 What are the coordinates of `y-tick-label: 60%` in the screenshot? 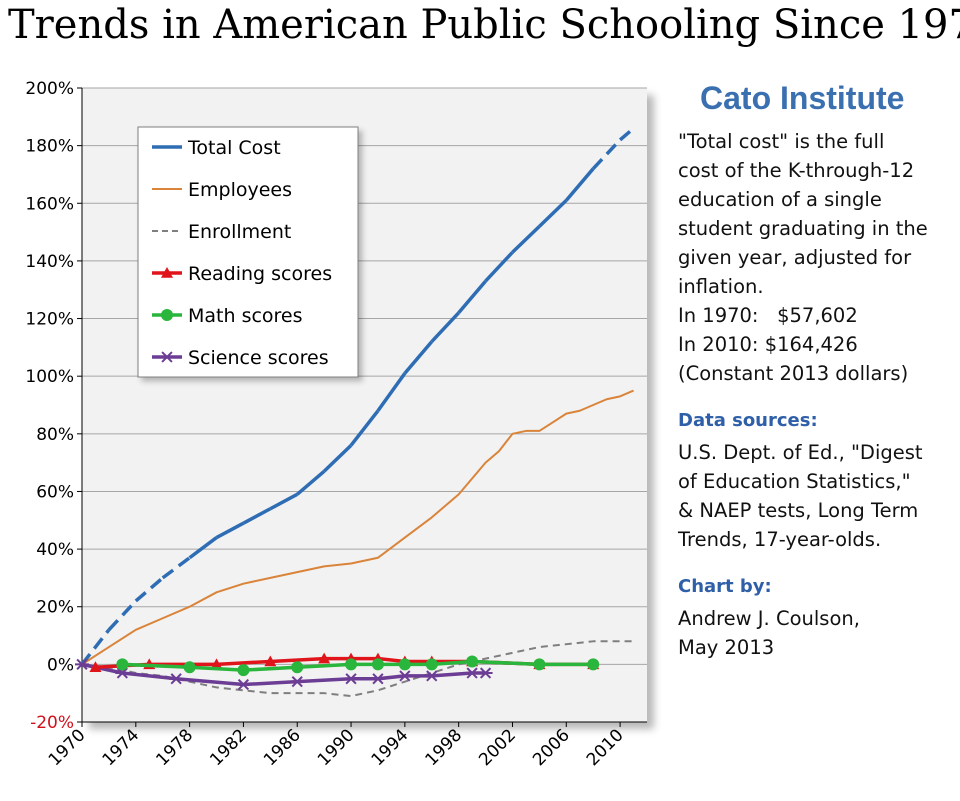 It's located at (55, 492).